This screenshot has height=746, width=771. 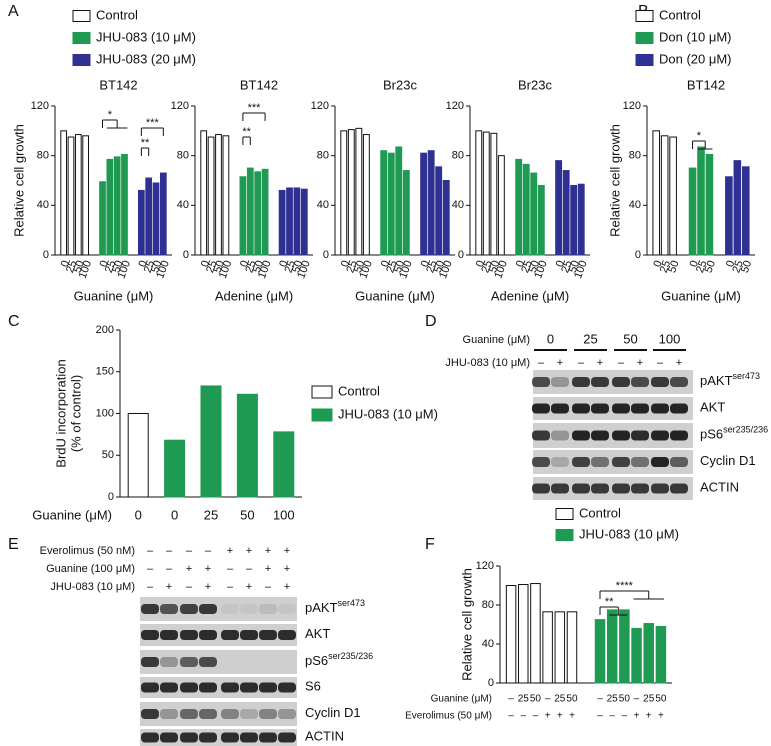 I want to click on y-tick-label: 80, so click(x=488, y=605).